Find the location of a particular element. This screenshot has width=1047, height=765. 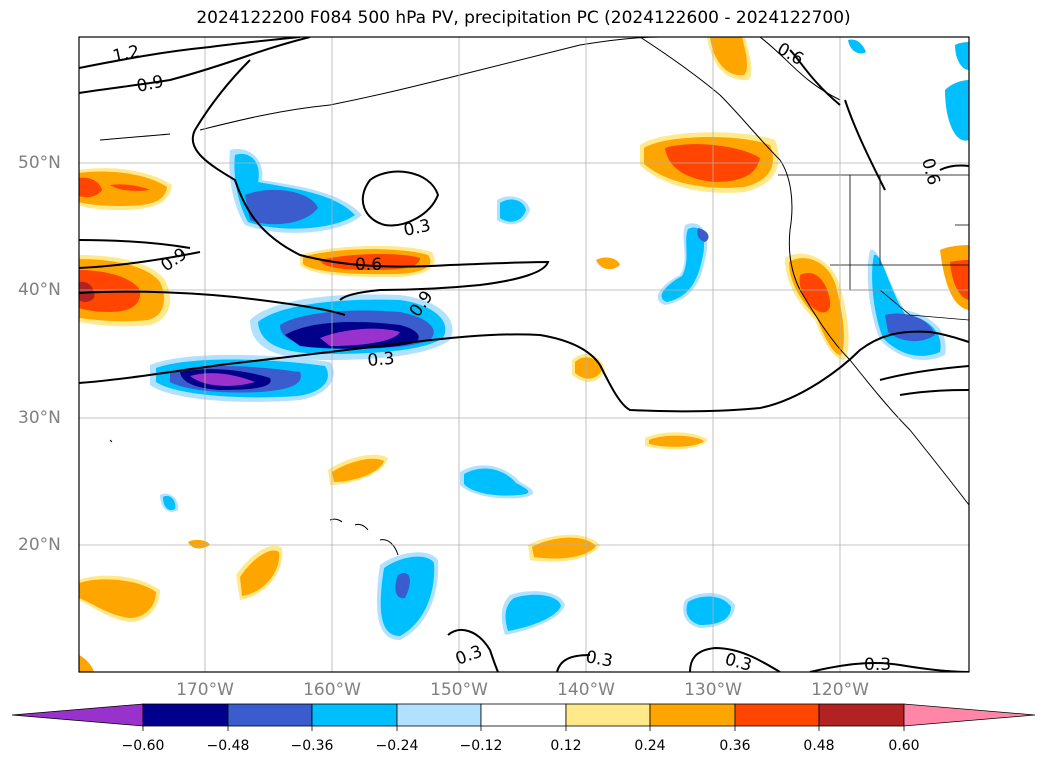

colorbar-tick-label: 0.60 is located at coordinates (904, 746).